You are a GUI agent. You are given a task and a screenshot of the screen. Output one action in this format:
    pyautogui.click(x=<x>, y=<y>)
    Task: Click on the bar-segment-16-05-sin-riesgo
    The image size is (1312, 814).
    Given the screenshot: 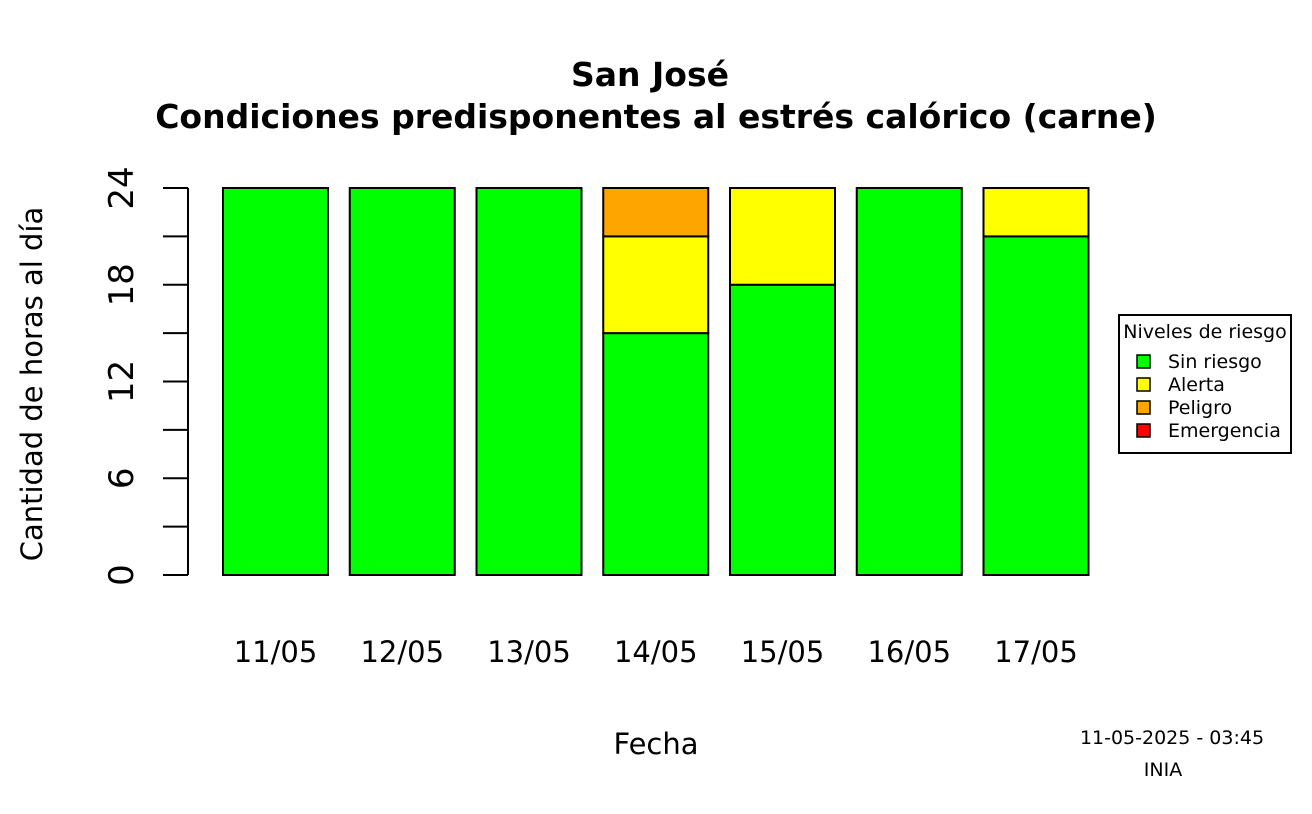 What is the action you would take?
    pyautogui.click(x=909, y=381)
    